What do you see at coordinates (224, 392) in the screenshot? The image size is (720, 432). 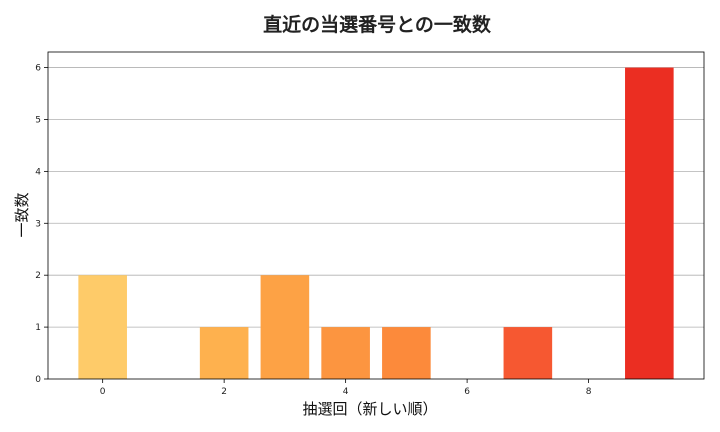 I see `x-tick-label-2: 2` at bounding box center [224, 392].